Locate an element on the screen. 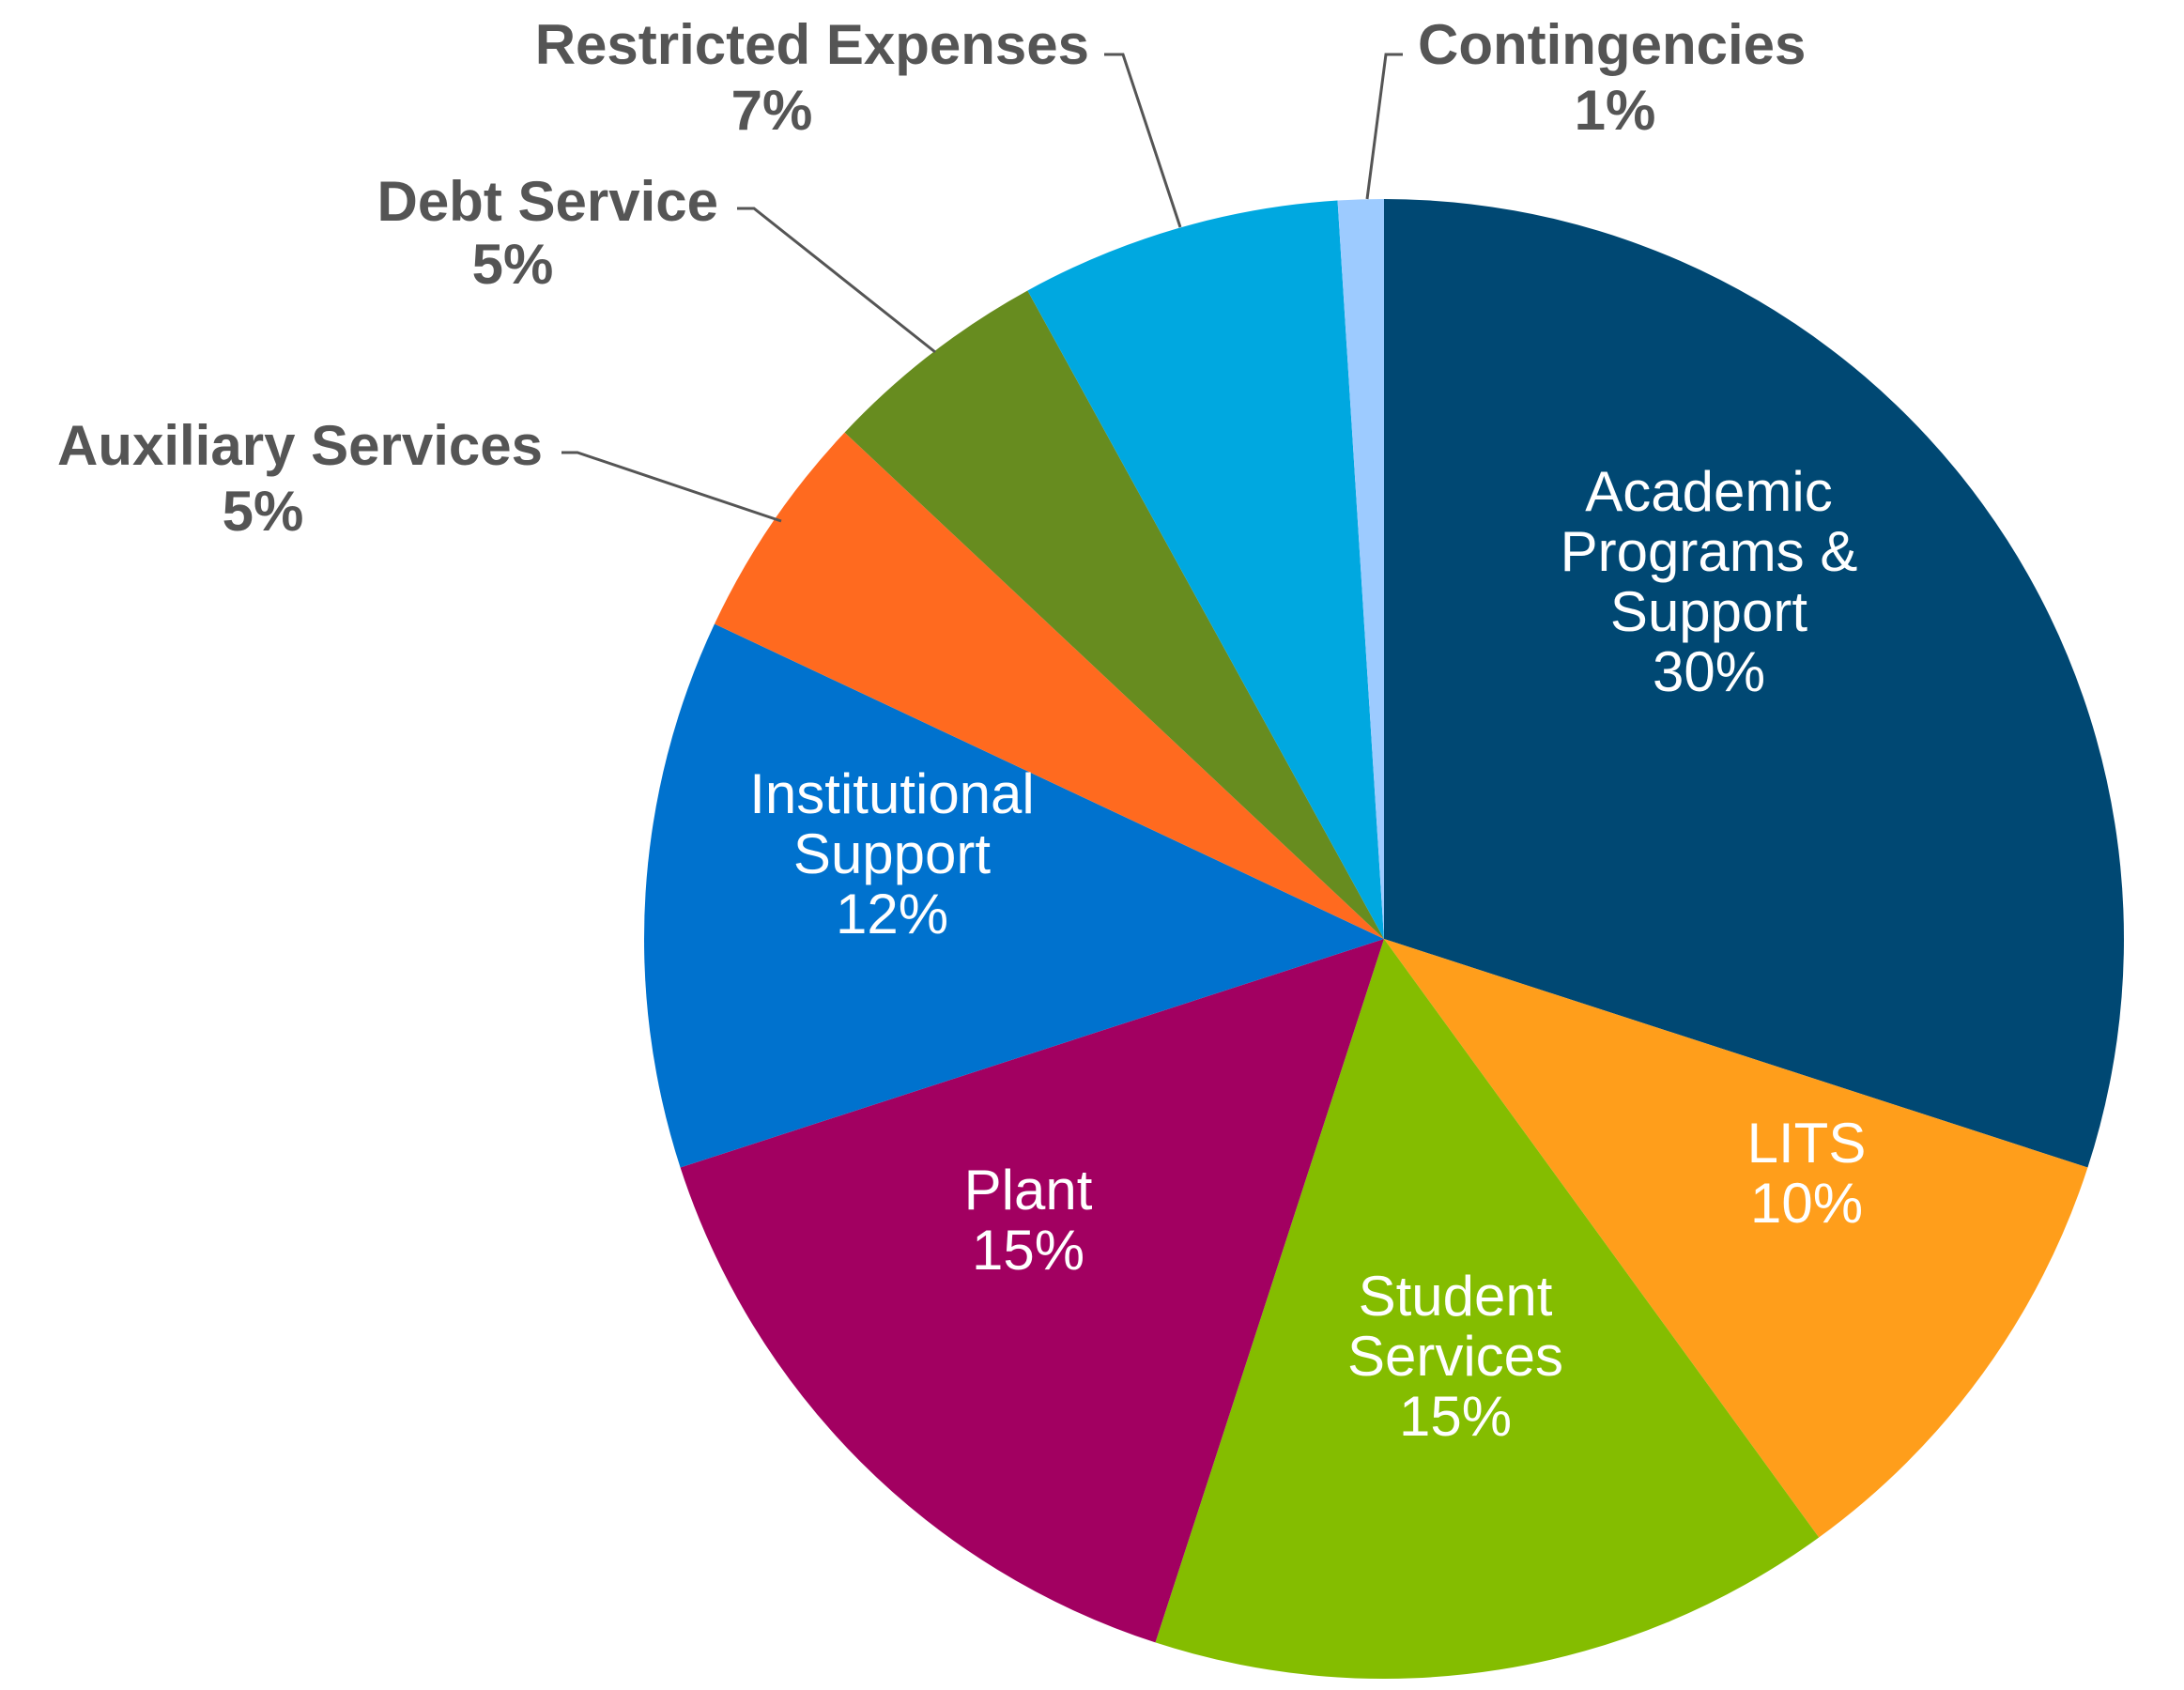 The height and width of the screenshot is (1690, 2184). slice-value-label: 10% is located at coordinates (1806, 1203).